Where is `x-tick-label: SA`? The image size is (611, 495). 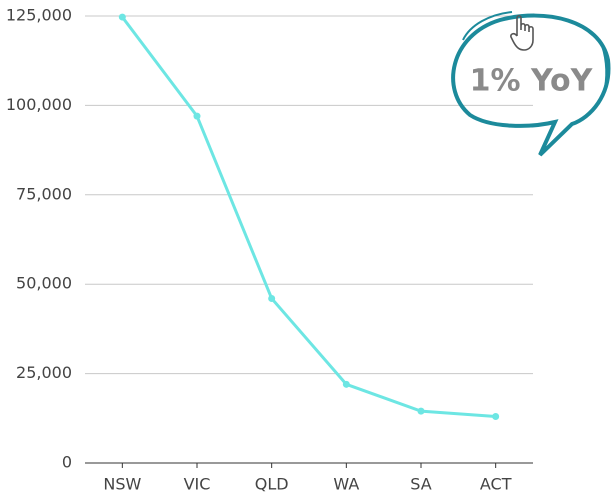 x-tick-label: SA is located at coordinates (420, 484).